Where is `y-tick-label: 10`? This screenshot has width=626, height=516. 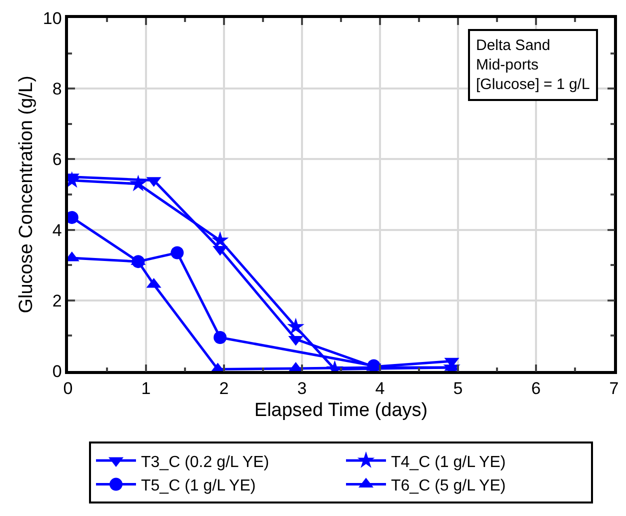
y-tick-label: 10 is located at coordinates (52, 18).